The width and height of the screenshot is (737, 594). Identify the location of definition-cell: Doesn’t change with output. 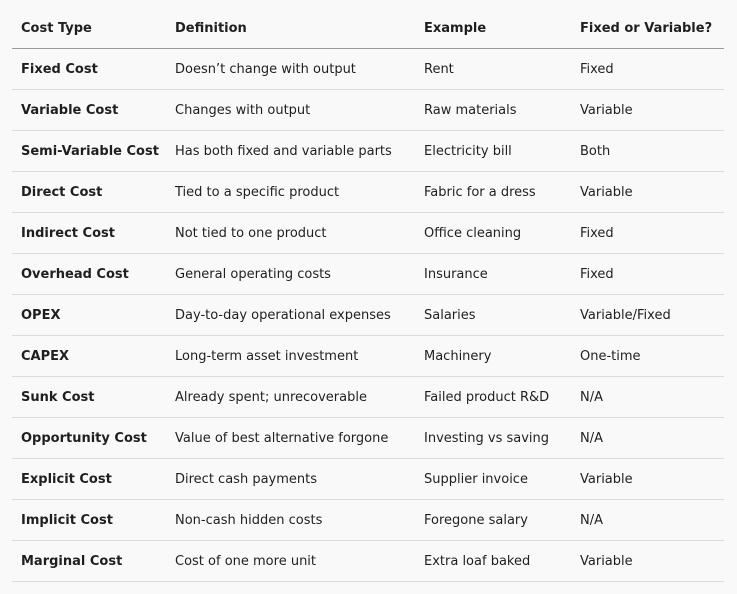
(290, 69).